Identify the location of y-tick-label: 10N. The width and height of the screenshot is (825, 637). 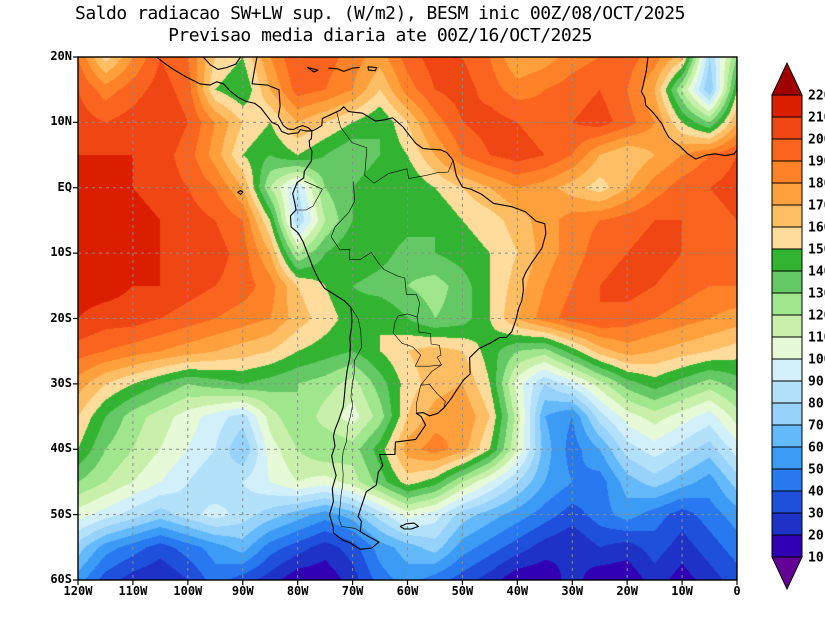
(61, 121).